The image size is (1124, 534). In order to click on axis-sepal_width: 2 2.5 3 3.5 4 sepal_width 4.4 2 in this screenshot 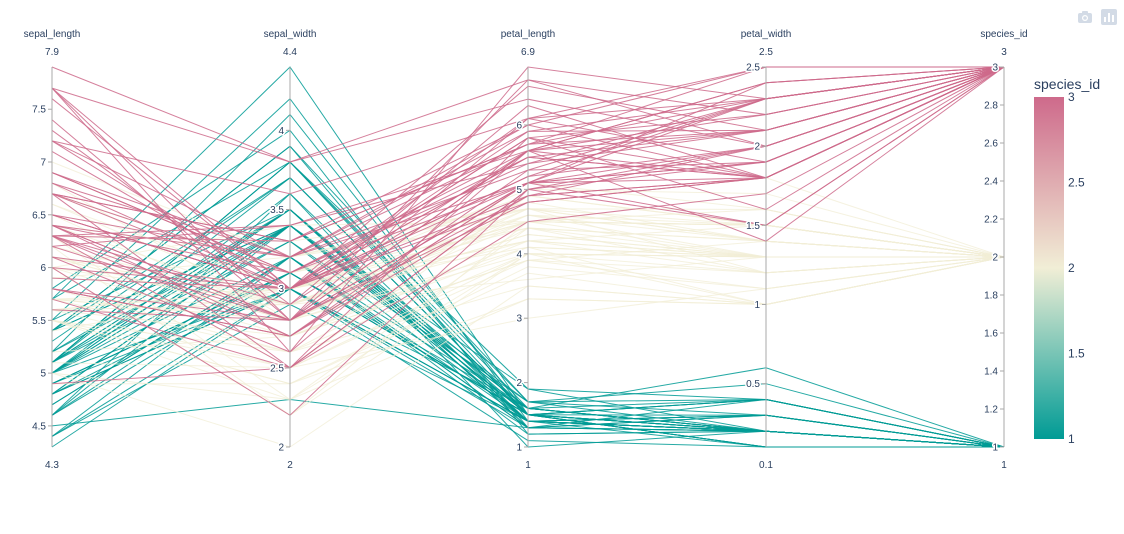, I will do `click(290, 250)`.